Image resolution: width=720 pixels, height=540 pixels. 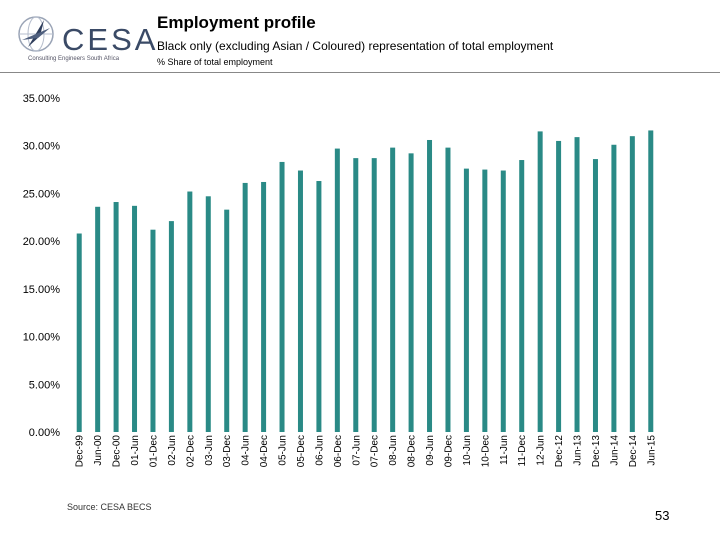 What do you see at coordinates (485, 451) in the screenshot?
I see `x-tick-label: 10-Dec` at bounding box center [485, 451].